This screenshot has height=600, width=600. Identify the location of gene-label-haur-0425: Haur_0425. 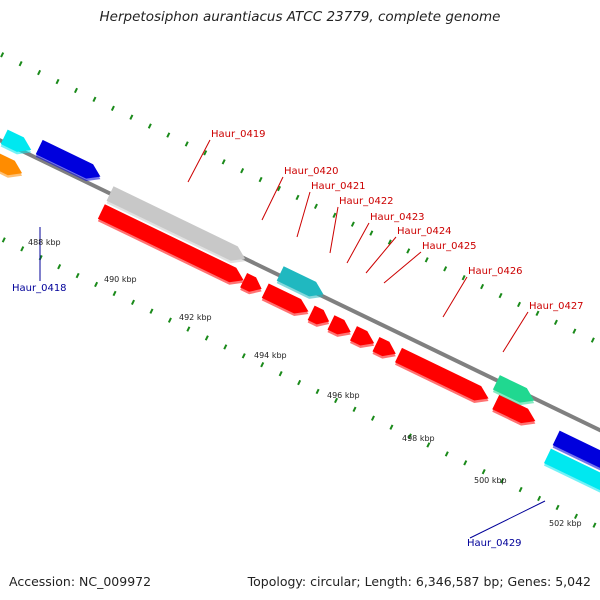
(449, 246).